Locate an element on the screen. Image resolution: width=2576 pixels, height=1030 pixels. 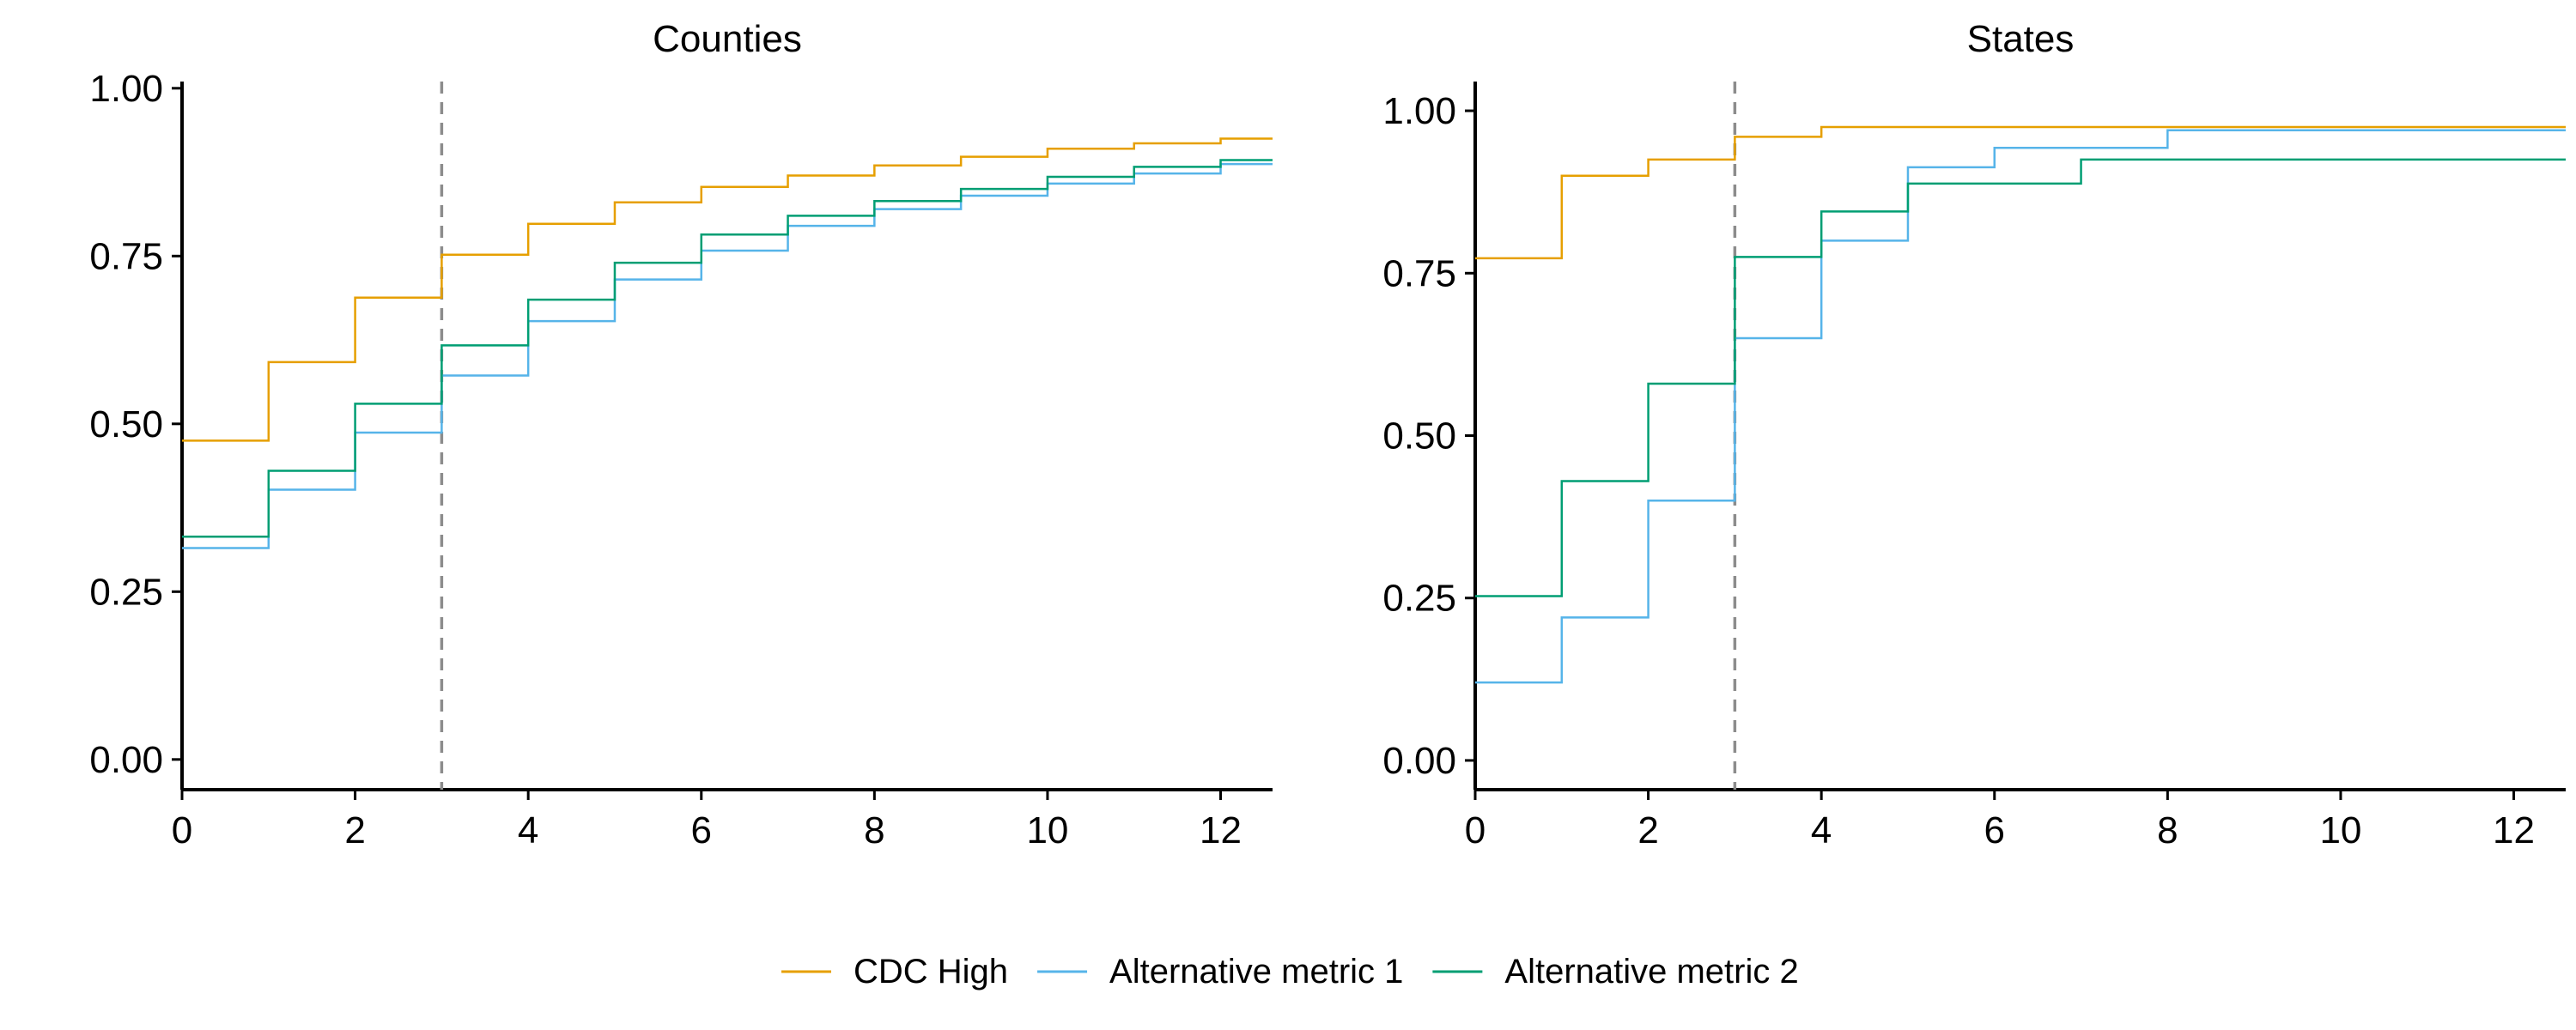
counties-x-tick-label: 4 is located at coordinates (528, 830).